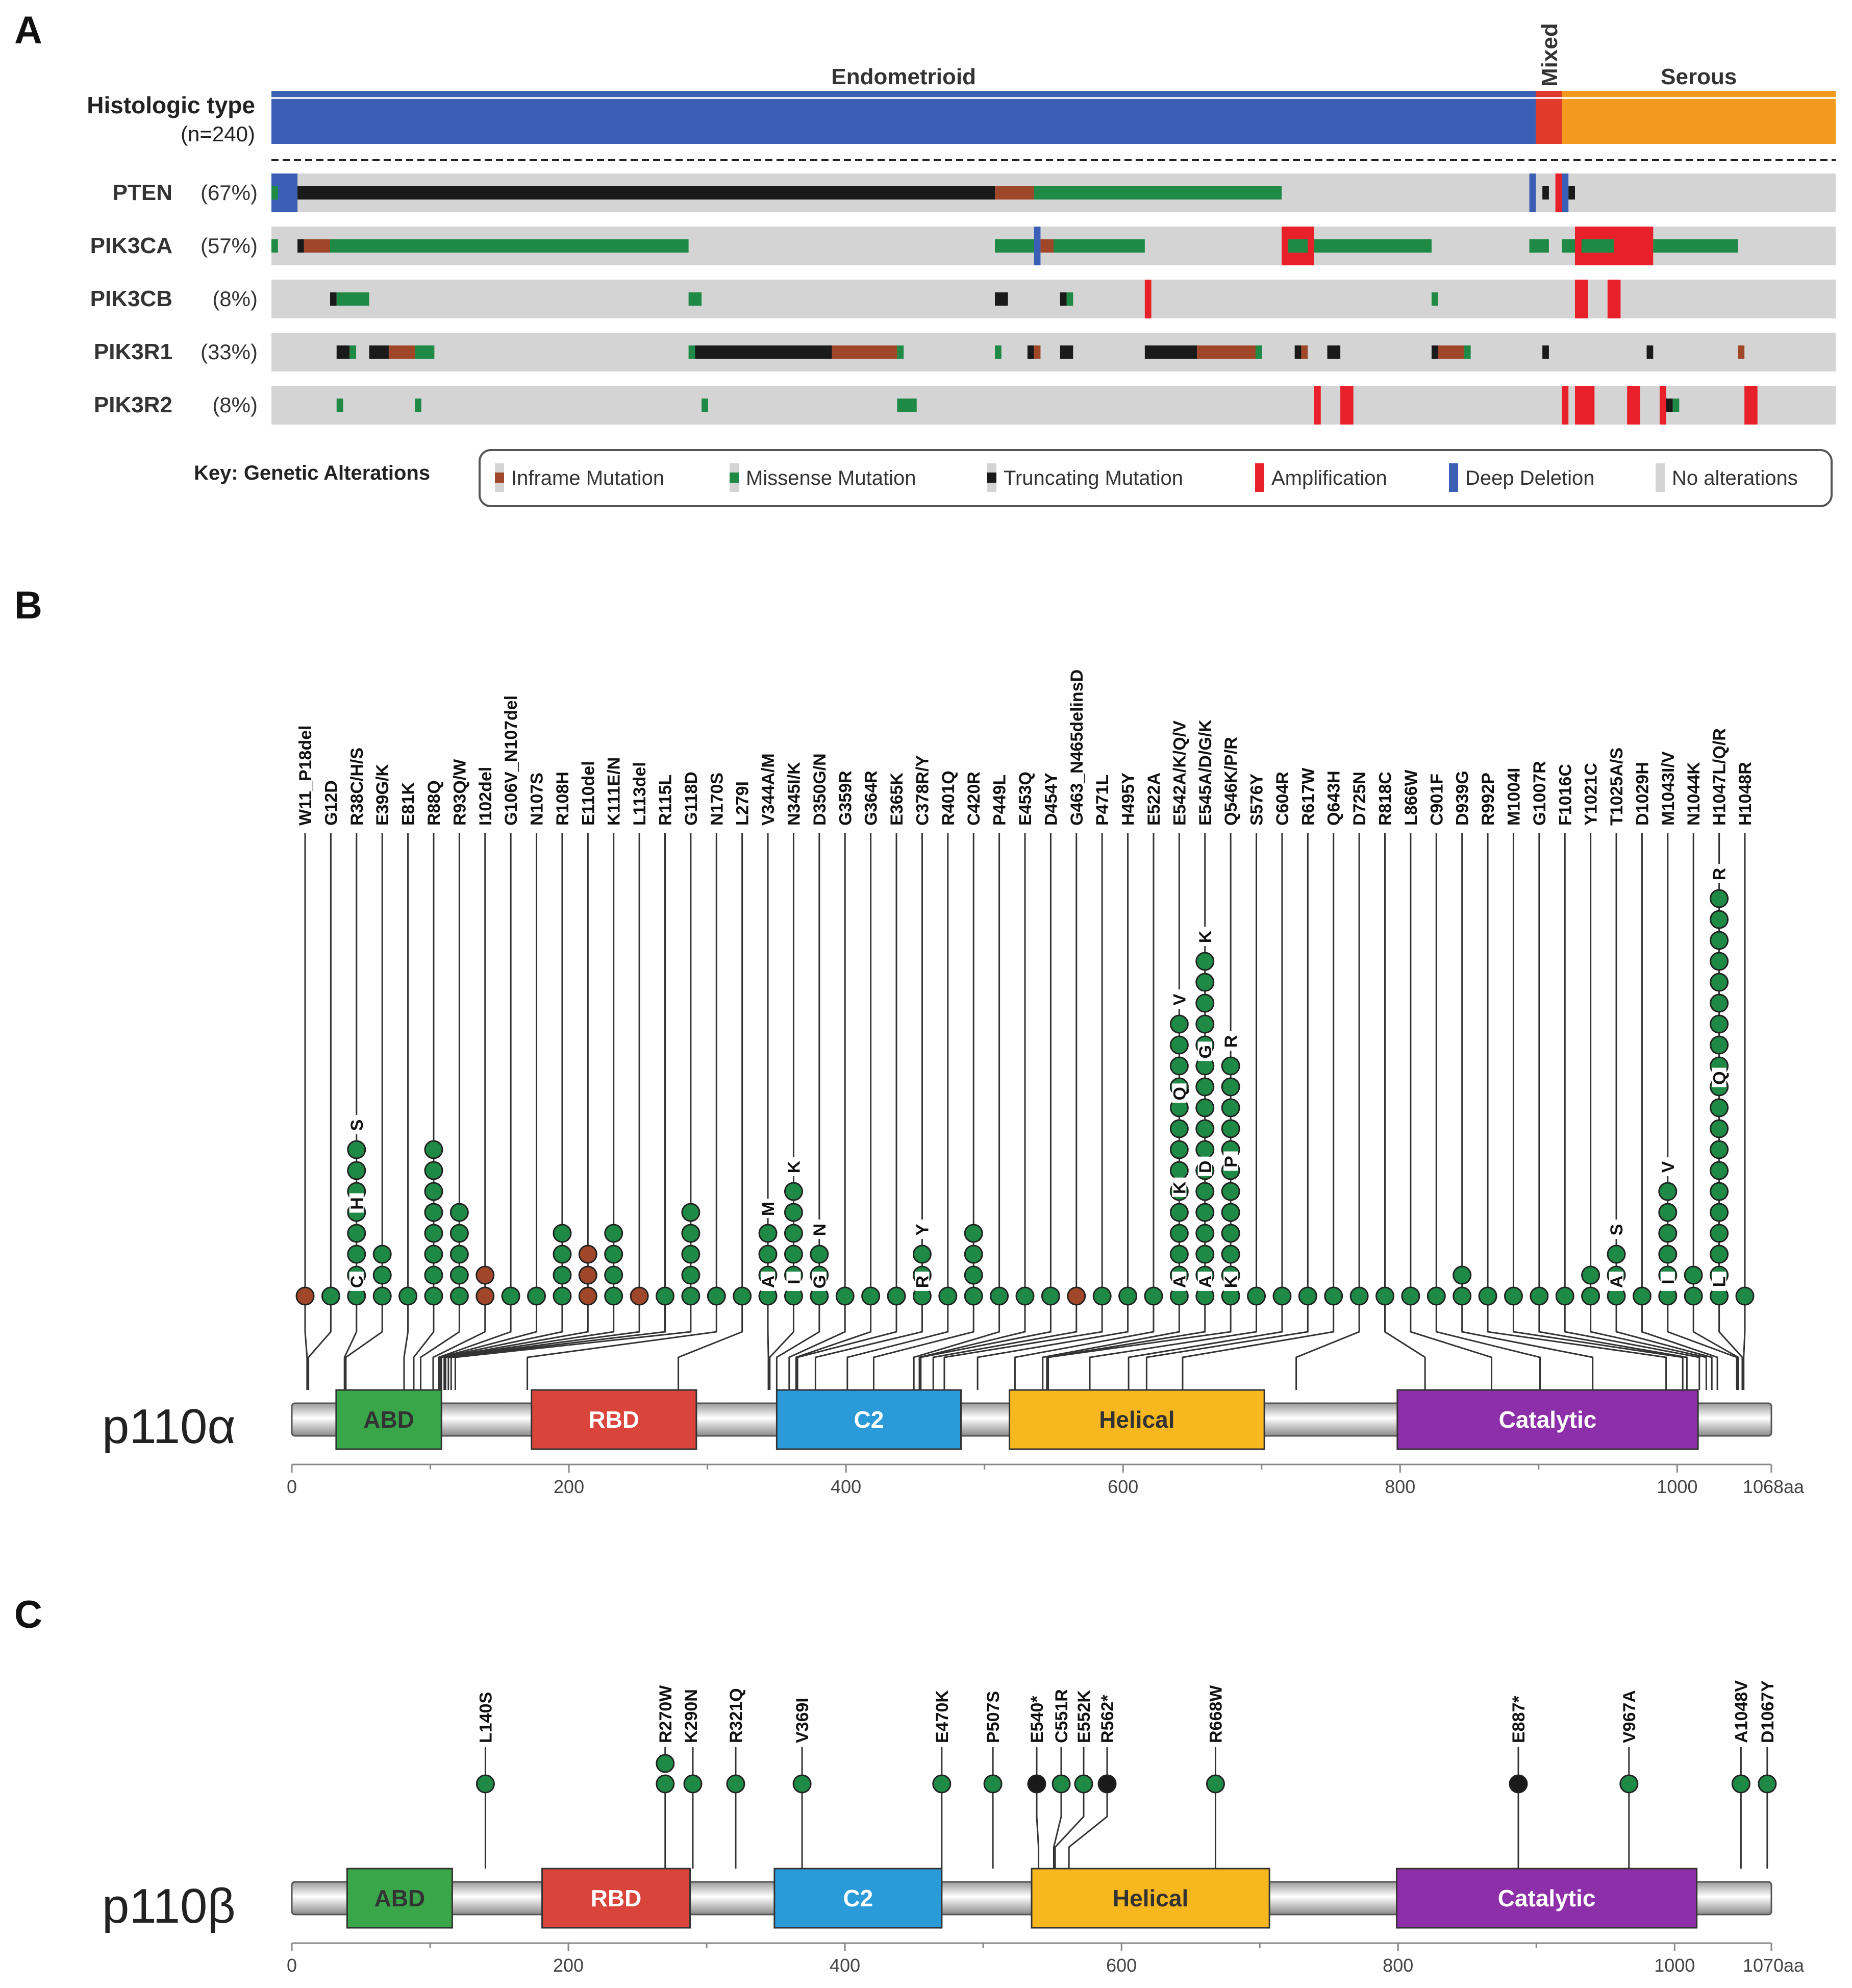  I want to click on p110a-aa-letter: S, so click(357, 1125).